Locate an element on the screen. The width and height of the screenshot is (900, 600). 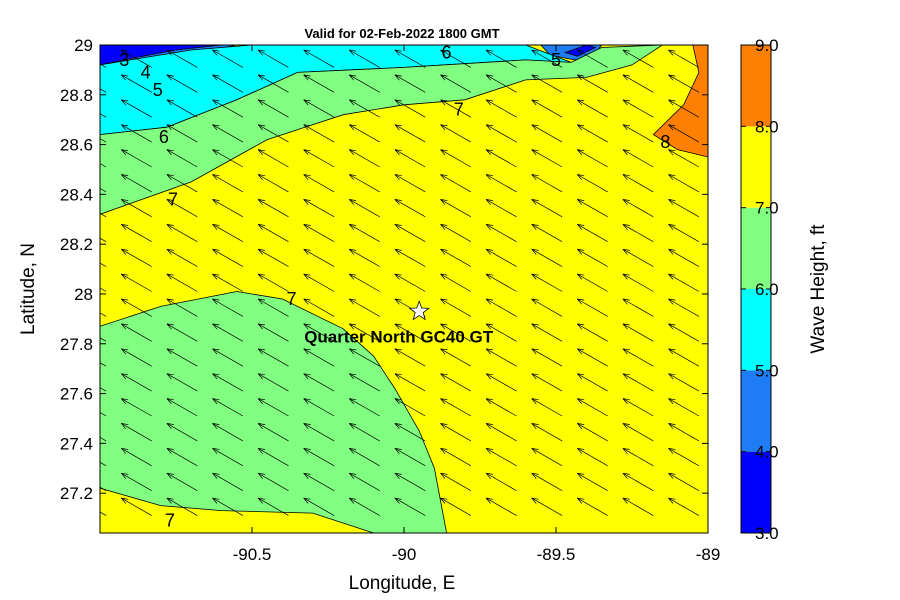
contour-label: 7 is located at coordinates (292, 299).